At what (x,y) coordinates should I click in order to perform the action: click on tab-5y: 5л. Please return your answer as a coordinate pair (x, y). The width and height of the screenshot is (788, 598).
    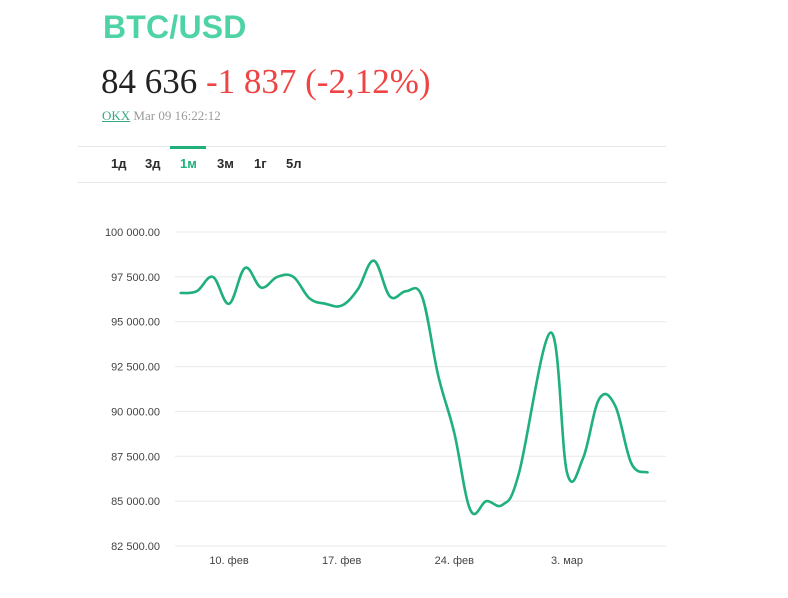
    Looking at the image, I should click on (294, 163).